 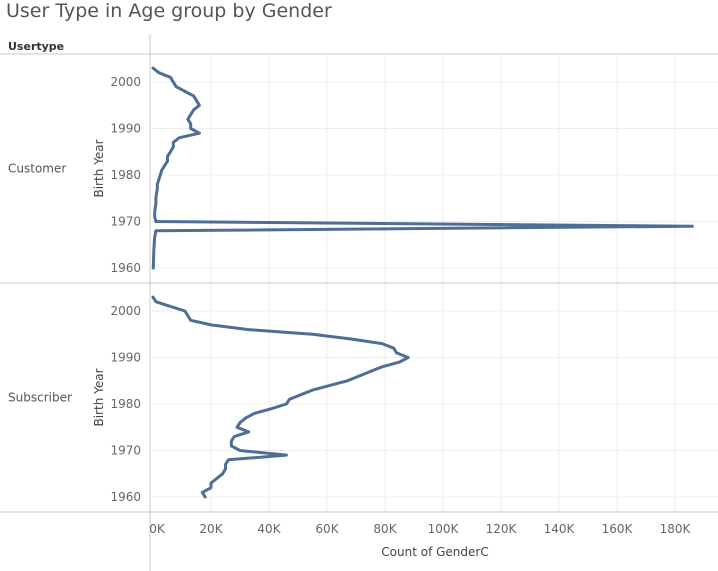 What do you see at coordinates (211, 529) in the screenshot?
I see `x-tick-label: 20K` at bounding box center [211, 529].